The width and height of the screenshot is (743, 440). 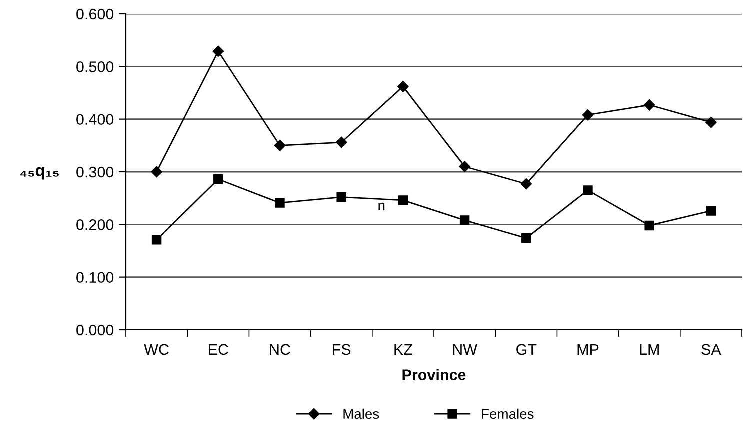 I want to click on x-tick-label: MP, so click(x=588, y=349).